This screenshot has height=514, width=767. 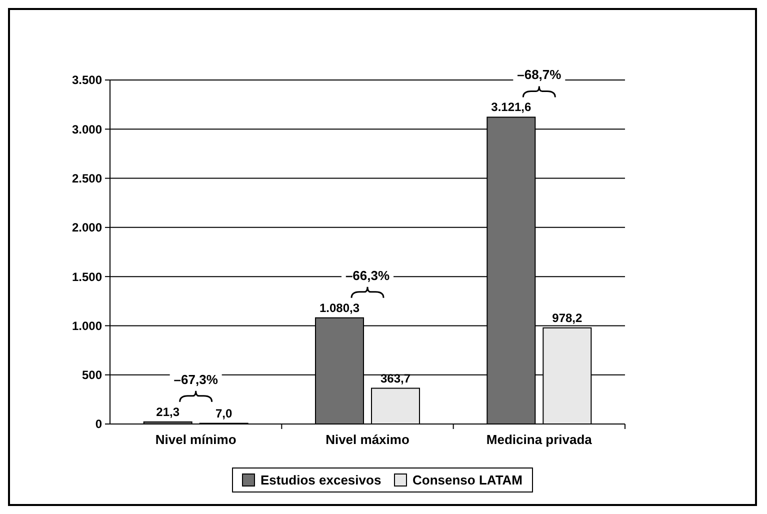 I want to click on data-label: 978,2, so click(x=567, y=317).